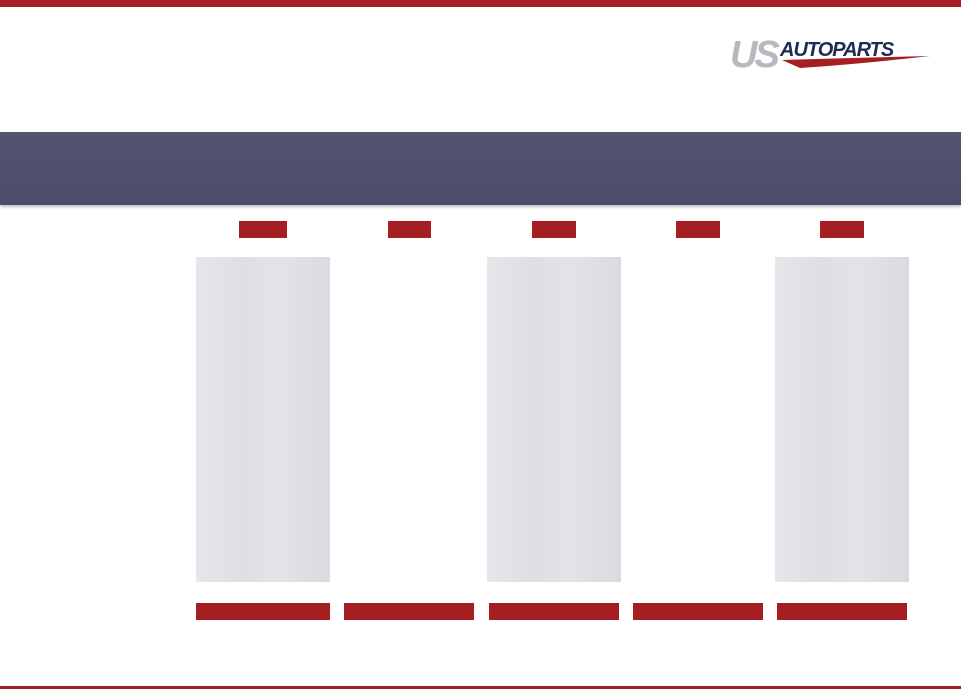 The height and width of the screenshot is (692, 961). I want to click on svg-text: US, so click(754, 54).